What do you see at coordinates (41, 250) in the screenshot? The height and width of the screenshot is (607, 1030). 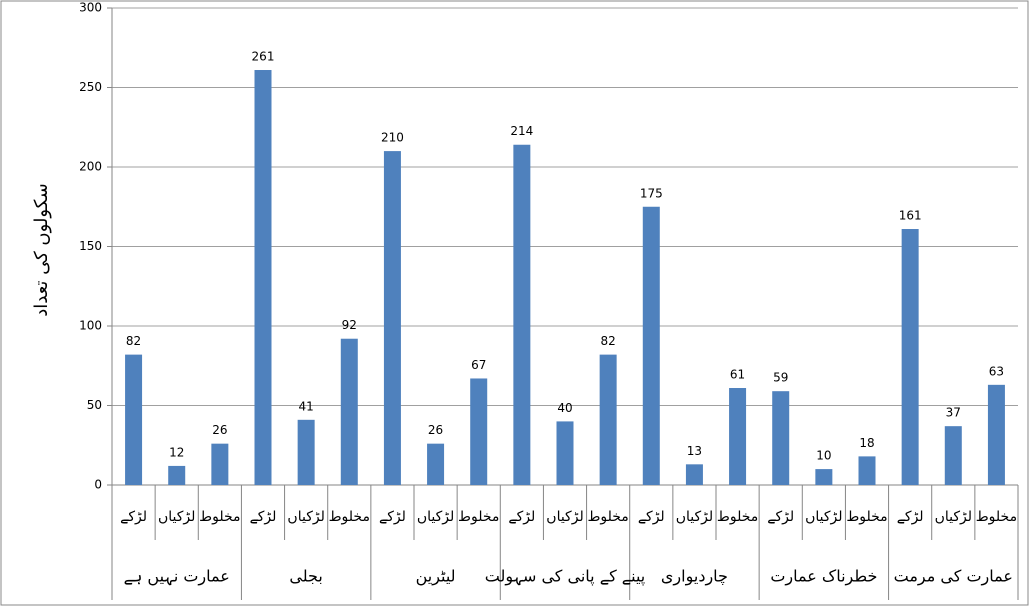 I see `y-axis-label: سکولوں کی تعداد` at bounding box center [41, 250].